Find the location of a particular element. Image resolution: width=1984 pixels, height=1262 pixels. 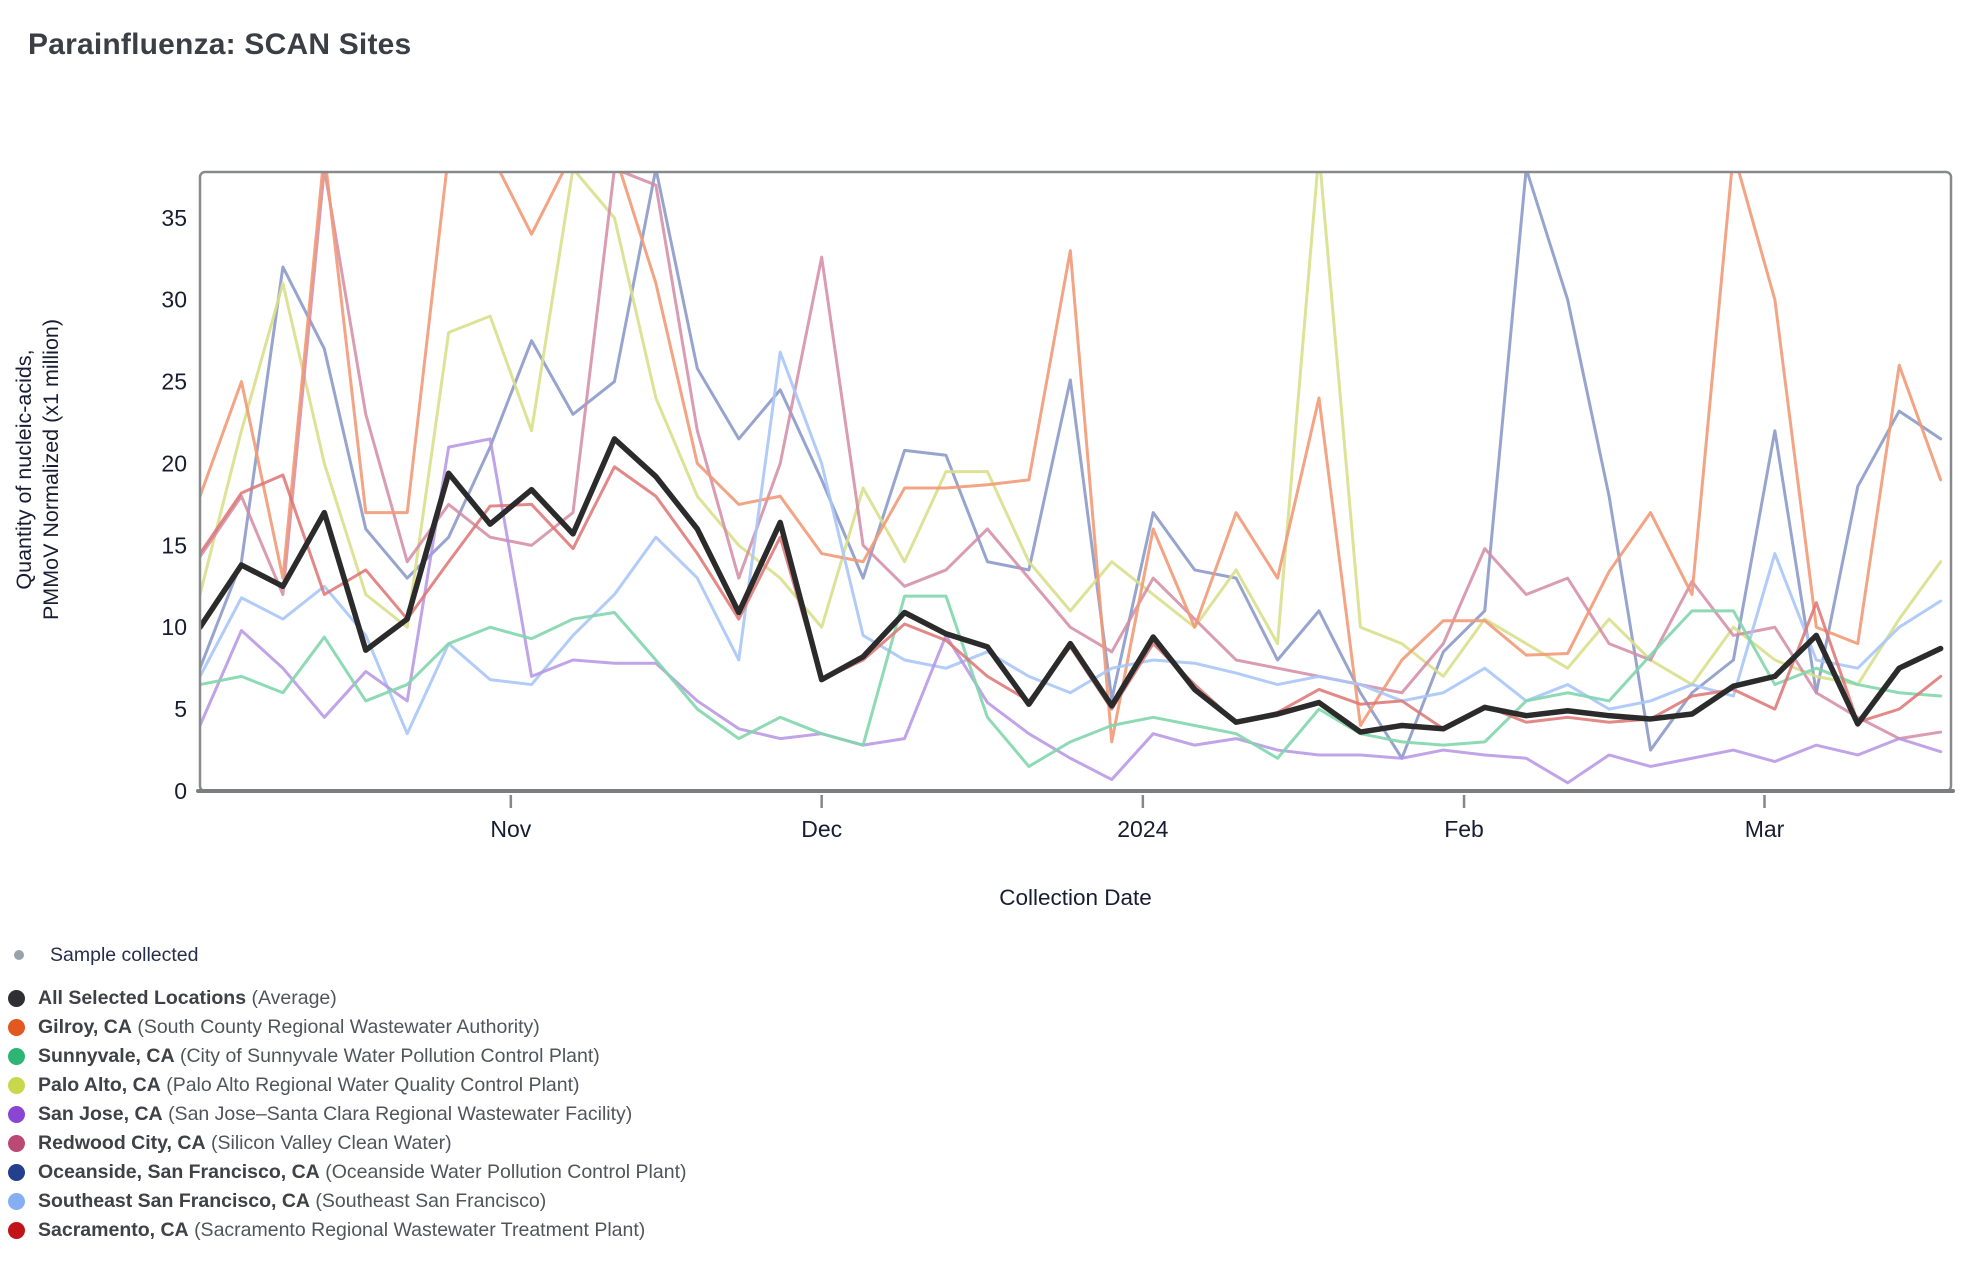

y-tick-label: 5 is located at coordinates (180, 709).